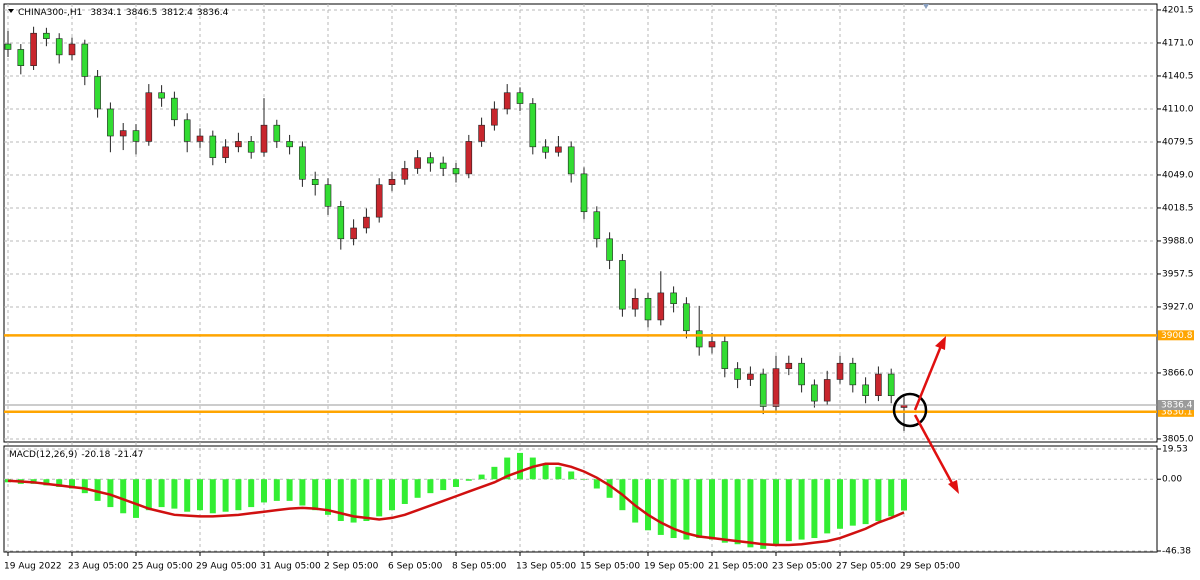 This screenshot has width=1200, height=580. I want to click on price-label: 3830.1, so click(1177, 412).